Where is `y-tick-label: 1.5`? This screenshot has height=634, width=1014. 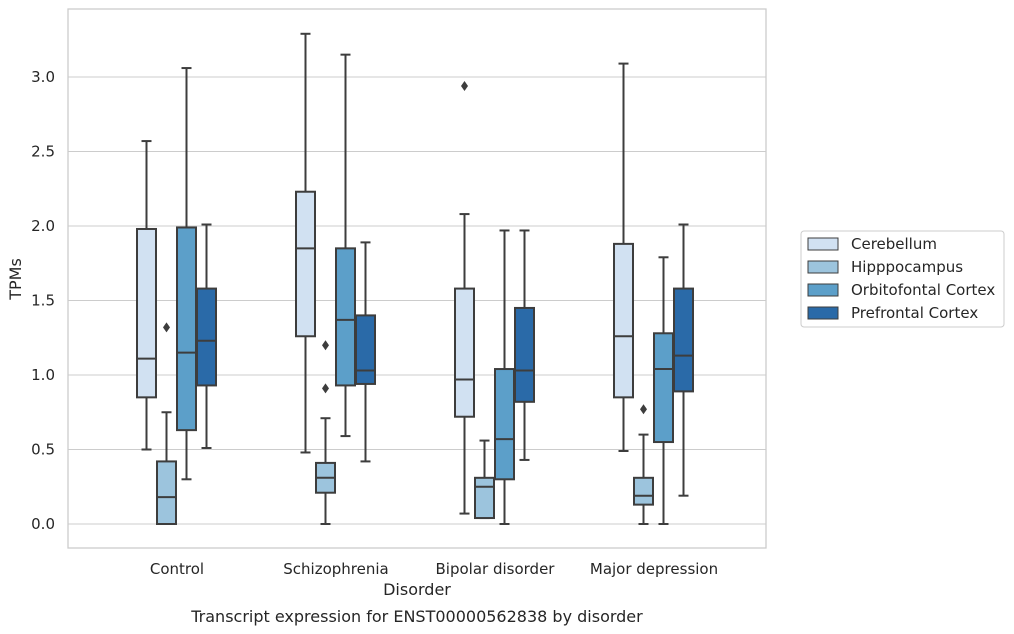 y-tick-label: 1.5 is located at coordinates (43, 301).